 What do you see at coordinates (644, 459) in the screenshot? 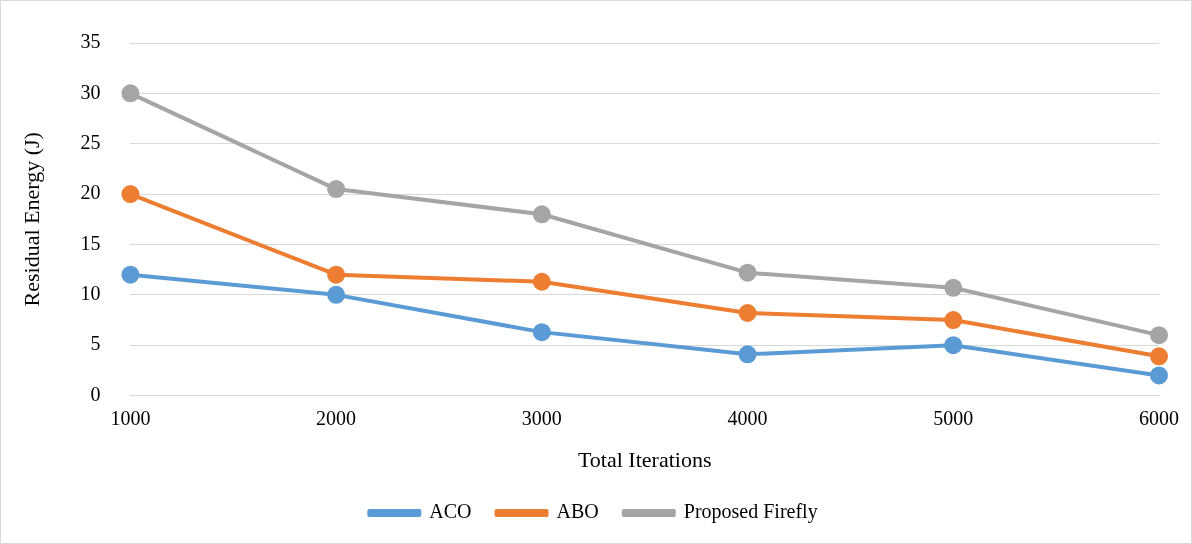
I see `x-axis-title: Total Iterations` at bounding box center [644, 459].